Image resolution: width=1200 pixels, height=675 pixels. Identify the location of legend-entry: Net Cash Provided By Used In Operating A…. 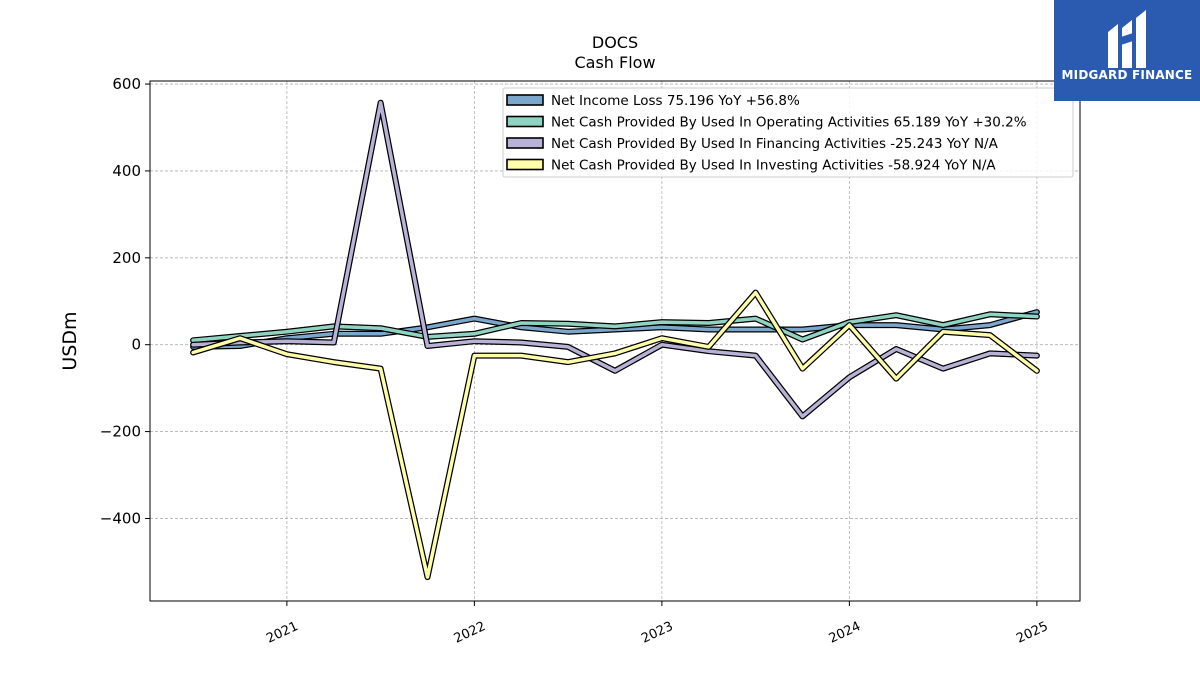
(789, 123).